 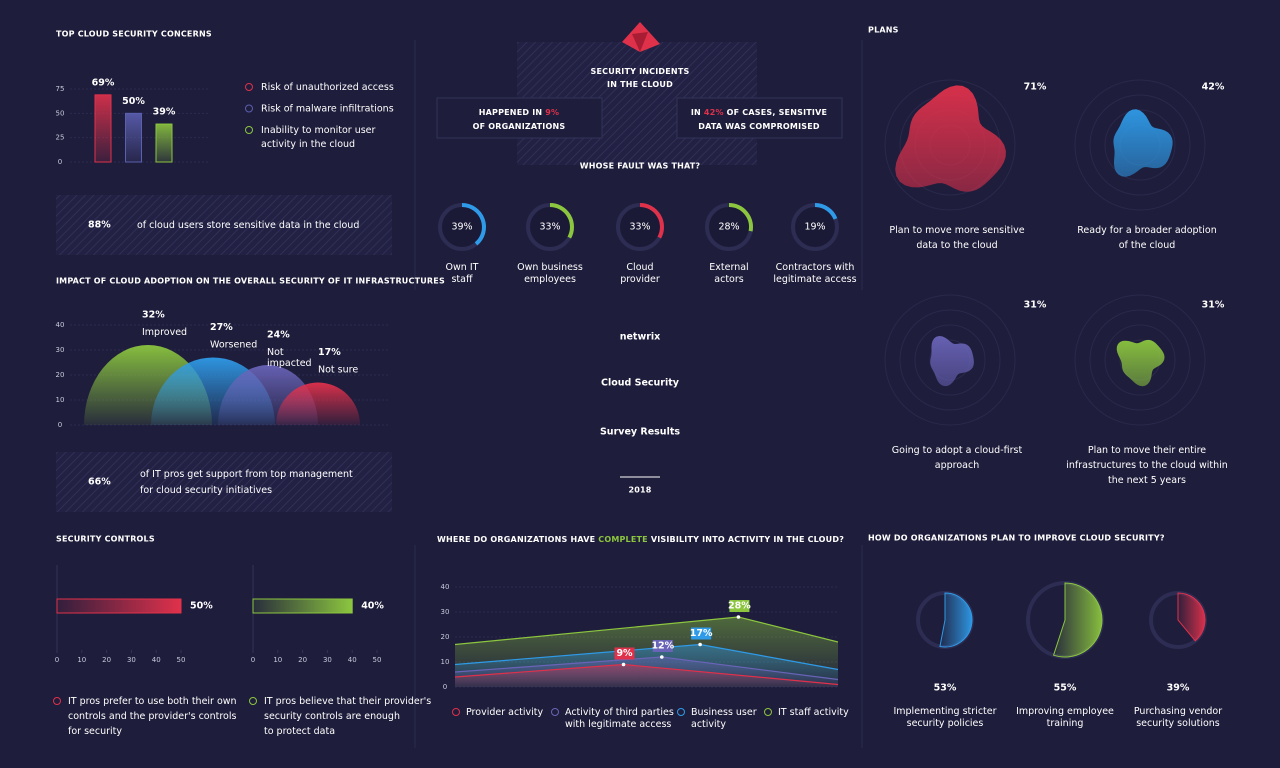 What do you see at coordinates (640, 432) in the screenshot?
I see `main-subtitle: Survey Results` at bounding box center [640, 432].